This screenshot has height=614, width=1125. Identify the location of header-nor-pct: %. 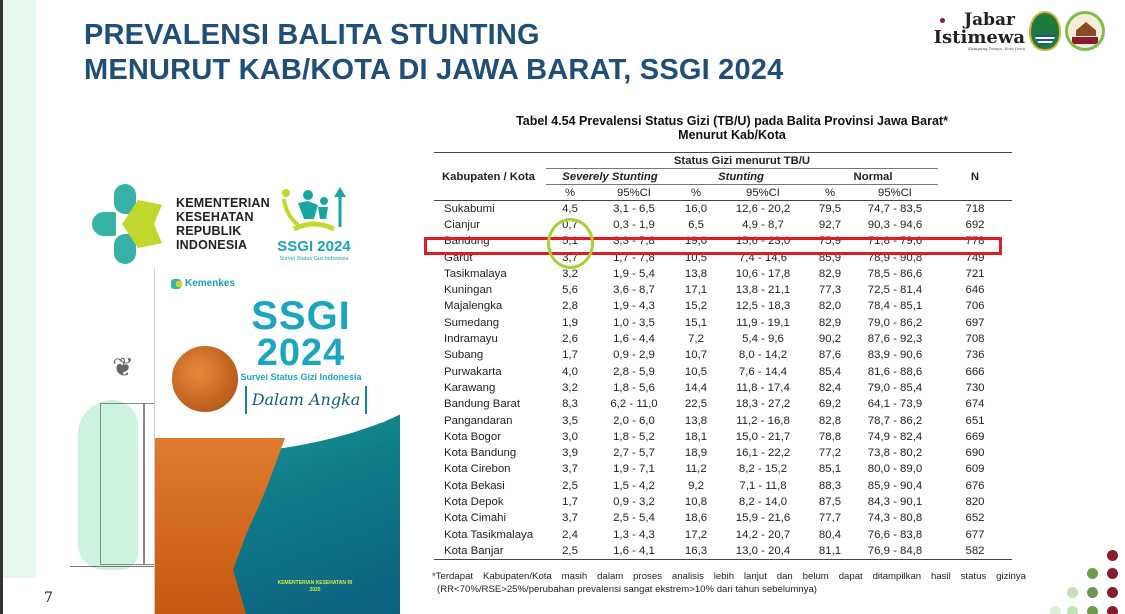
(830, 192).